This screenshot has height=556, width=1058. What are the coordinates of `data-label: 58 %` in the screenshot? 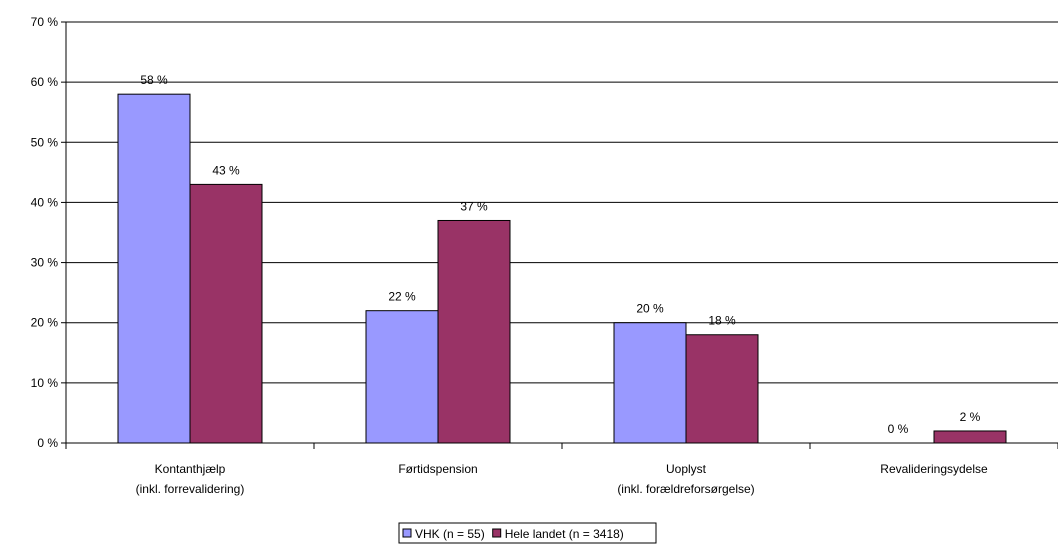 It's located at (154, 80).